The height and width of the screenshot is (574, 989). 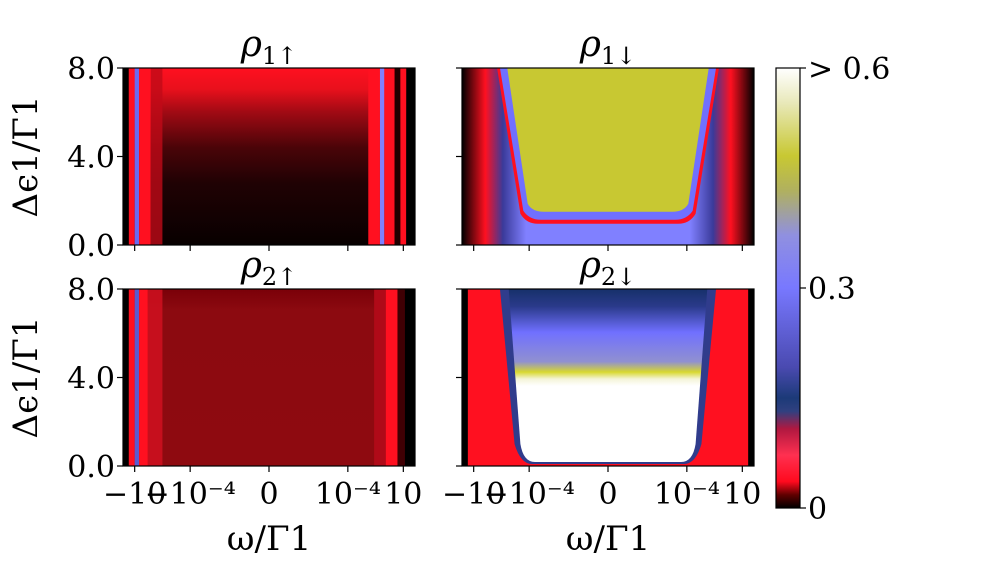 I want to click on heatmap-yellow-region, so click(x=608, y=140).